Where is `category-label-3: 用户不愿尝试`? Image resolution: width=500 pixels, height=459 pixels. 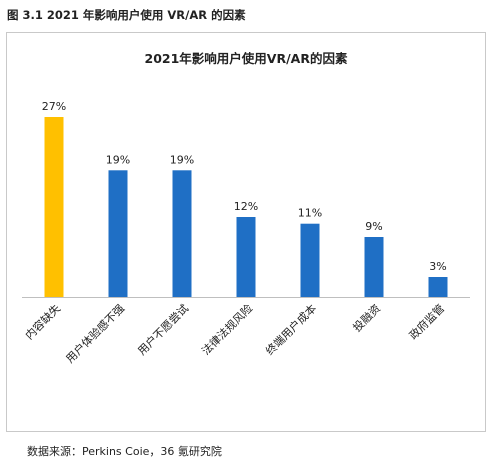
category-label-3: 用户不愿尝试 is located at coordinates (163, 329).